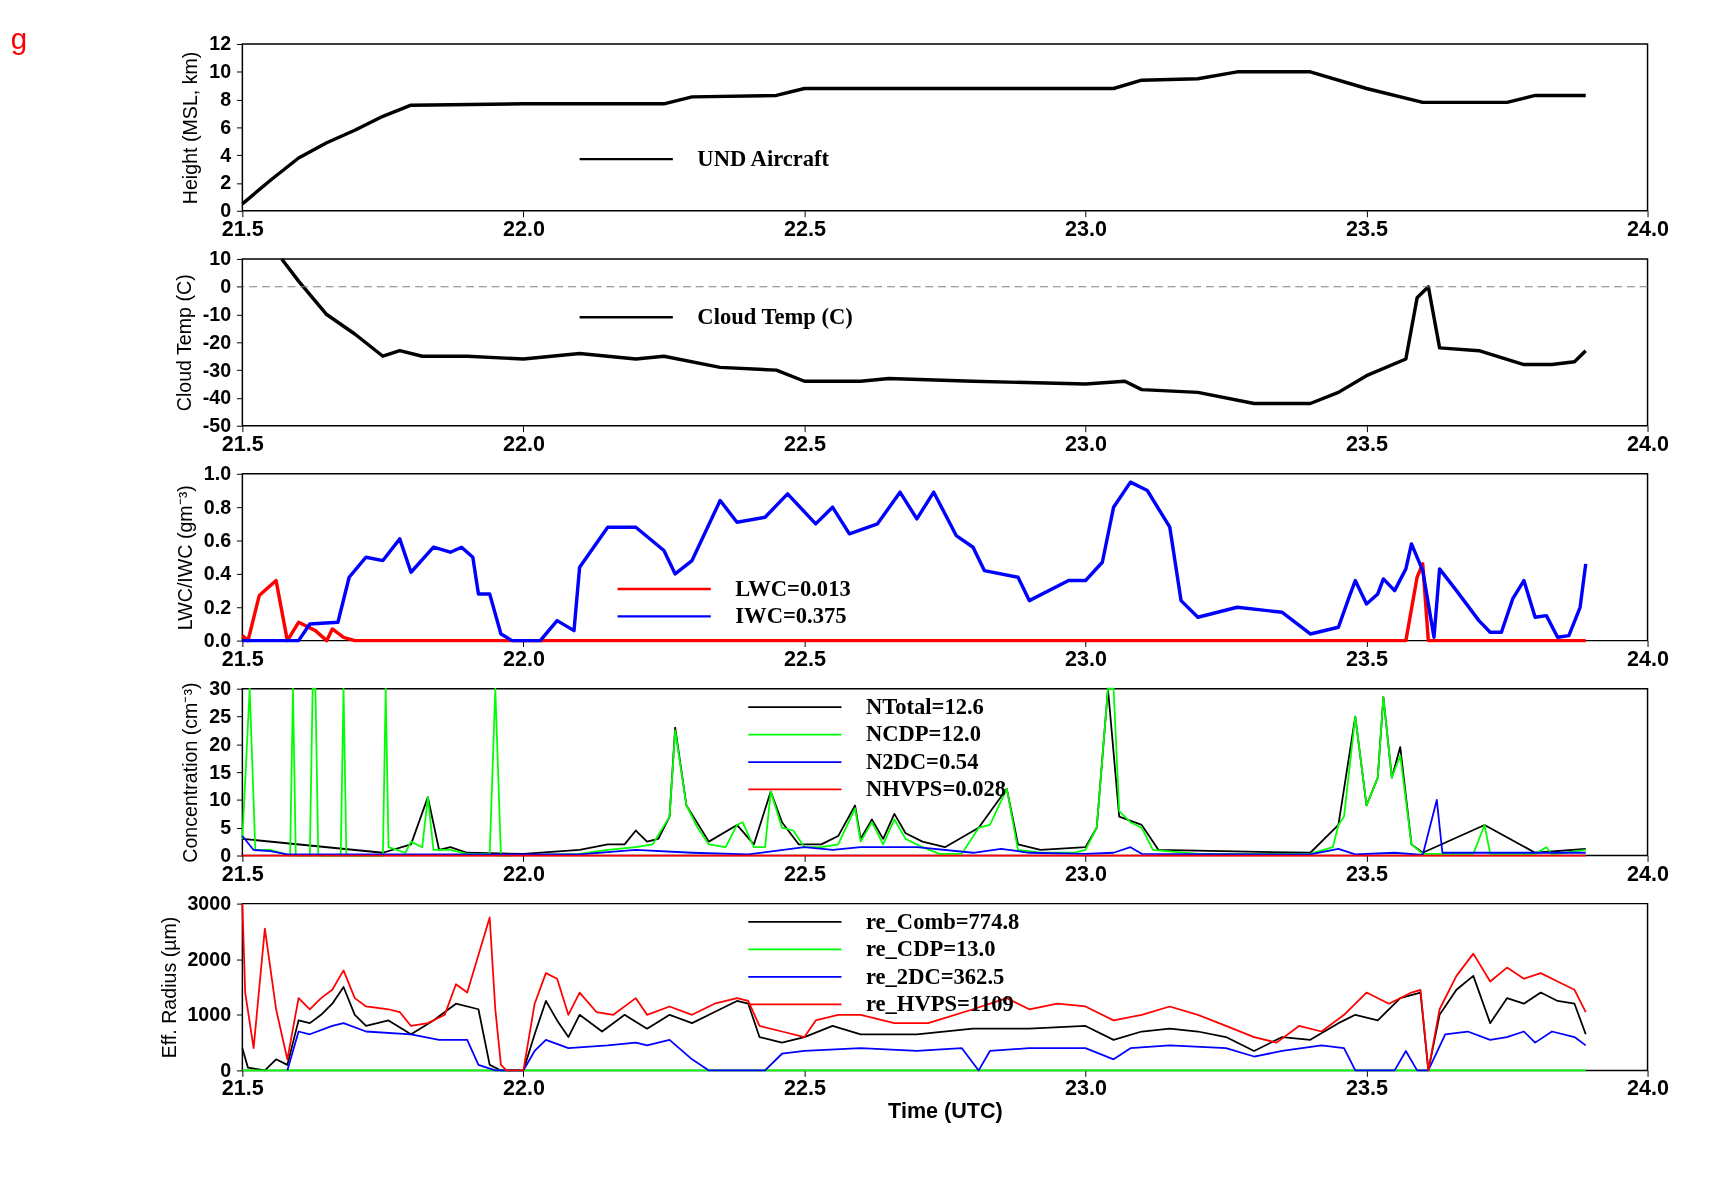  What do you see at coordinates (793, 588) in the screenshot?
I see `legend-label: LWC=0.013` at bounding box center [793, 588].